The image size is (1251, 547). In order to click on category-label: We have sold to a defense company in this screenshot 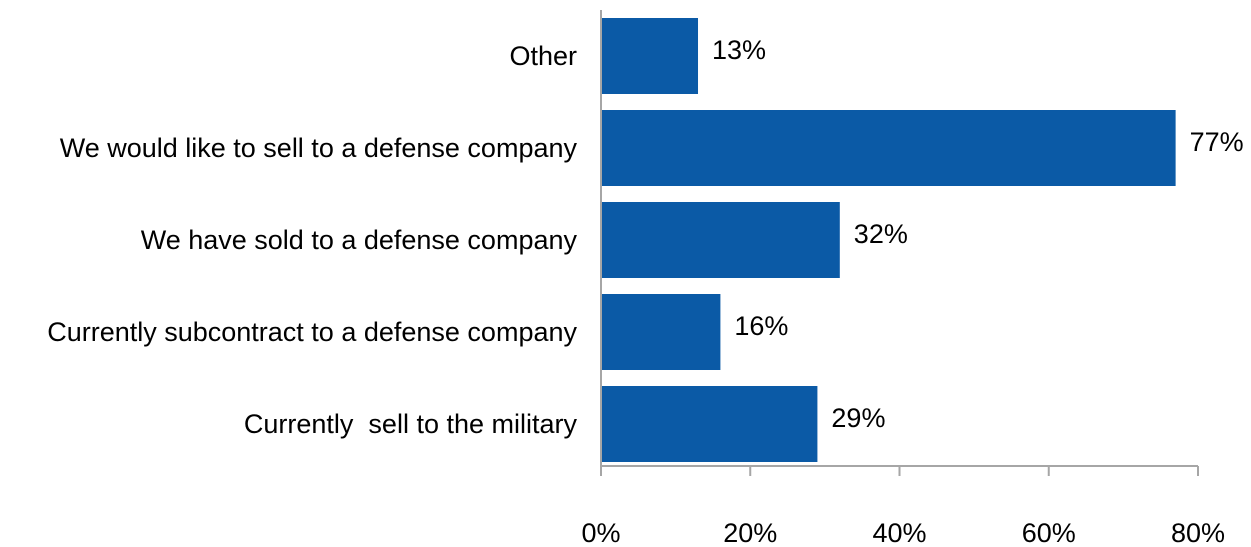, I will do `click(359, 240)`.